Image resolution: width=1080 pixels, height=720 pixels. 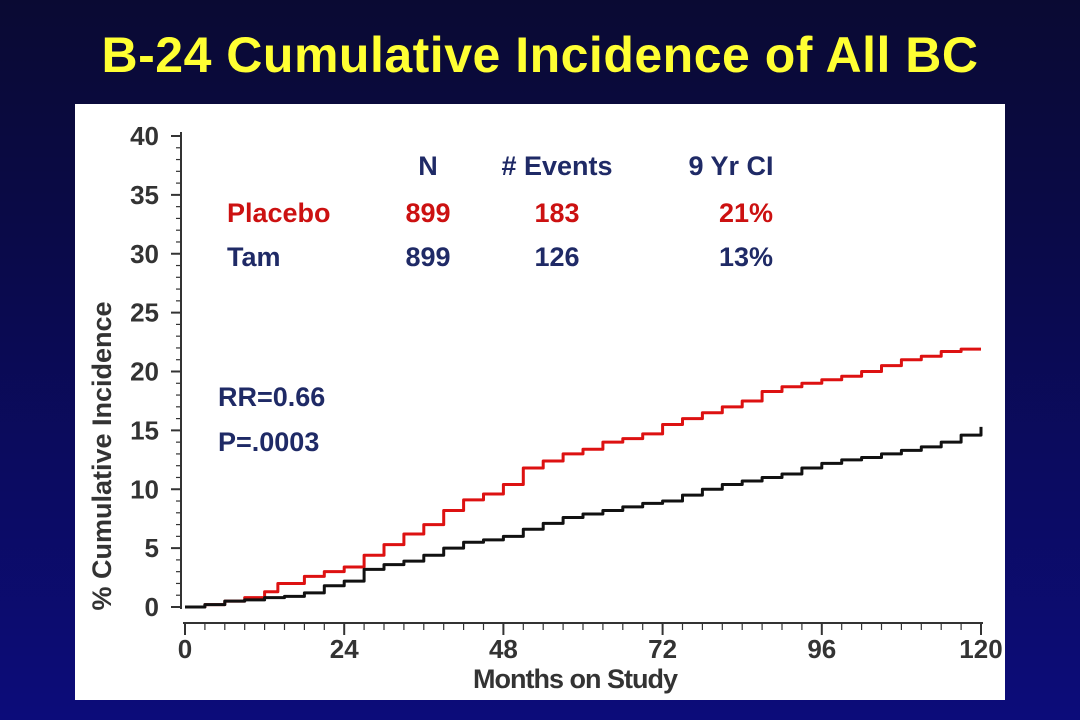 I want to click on row-placebo-events: 183, so click(x=556, y=213).